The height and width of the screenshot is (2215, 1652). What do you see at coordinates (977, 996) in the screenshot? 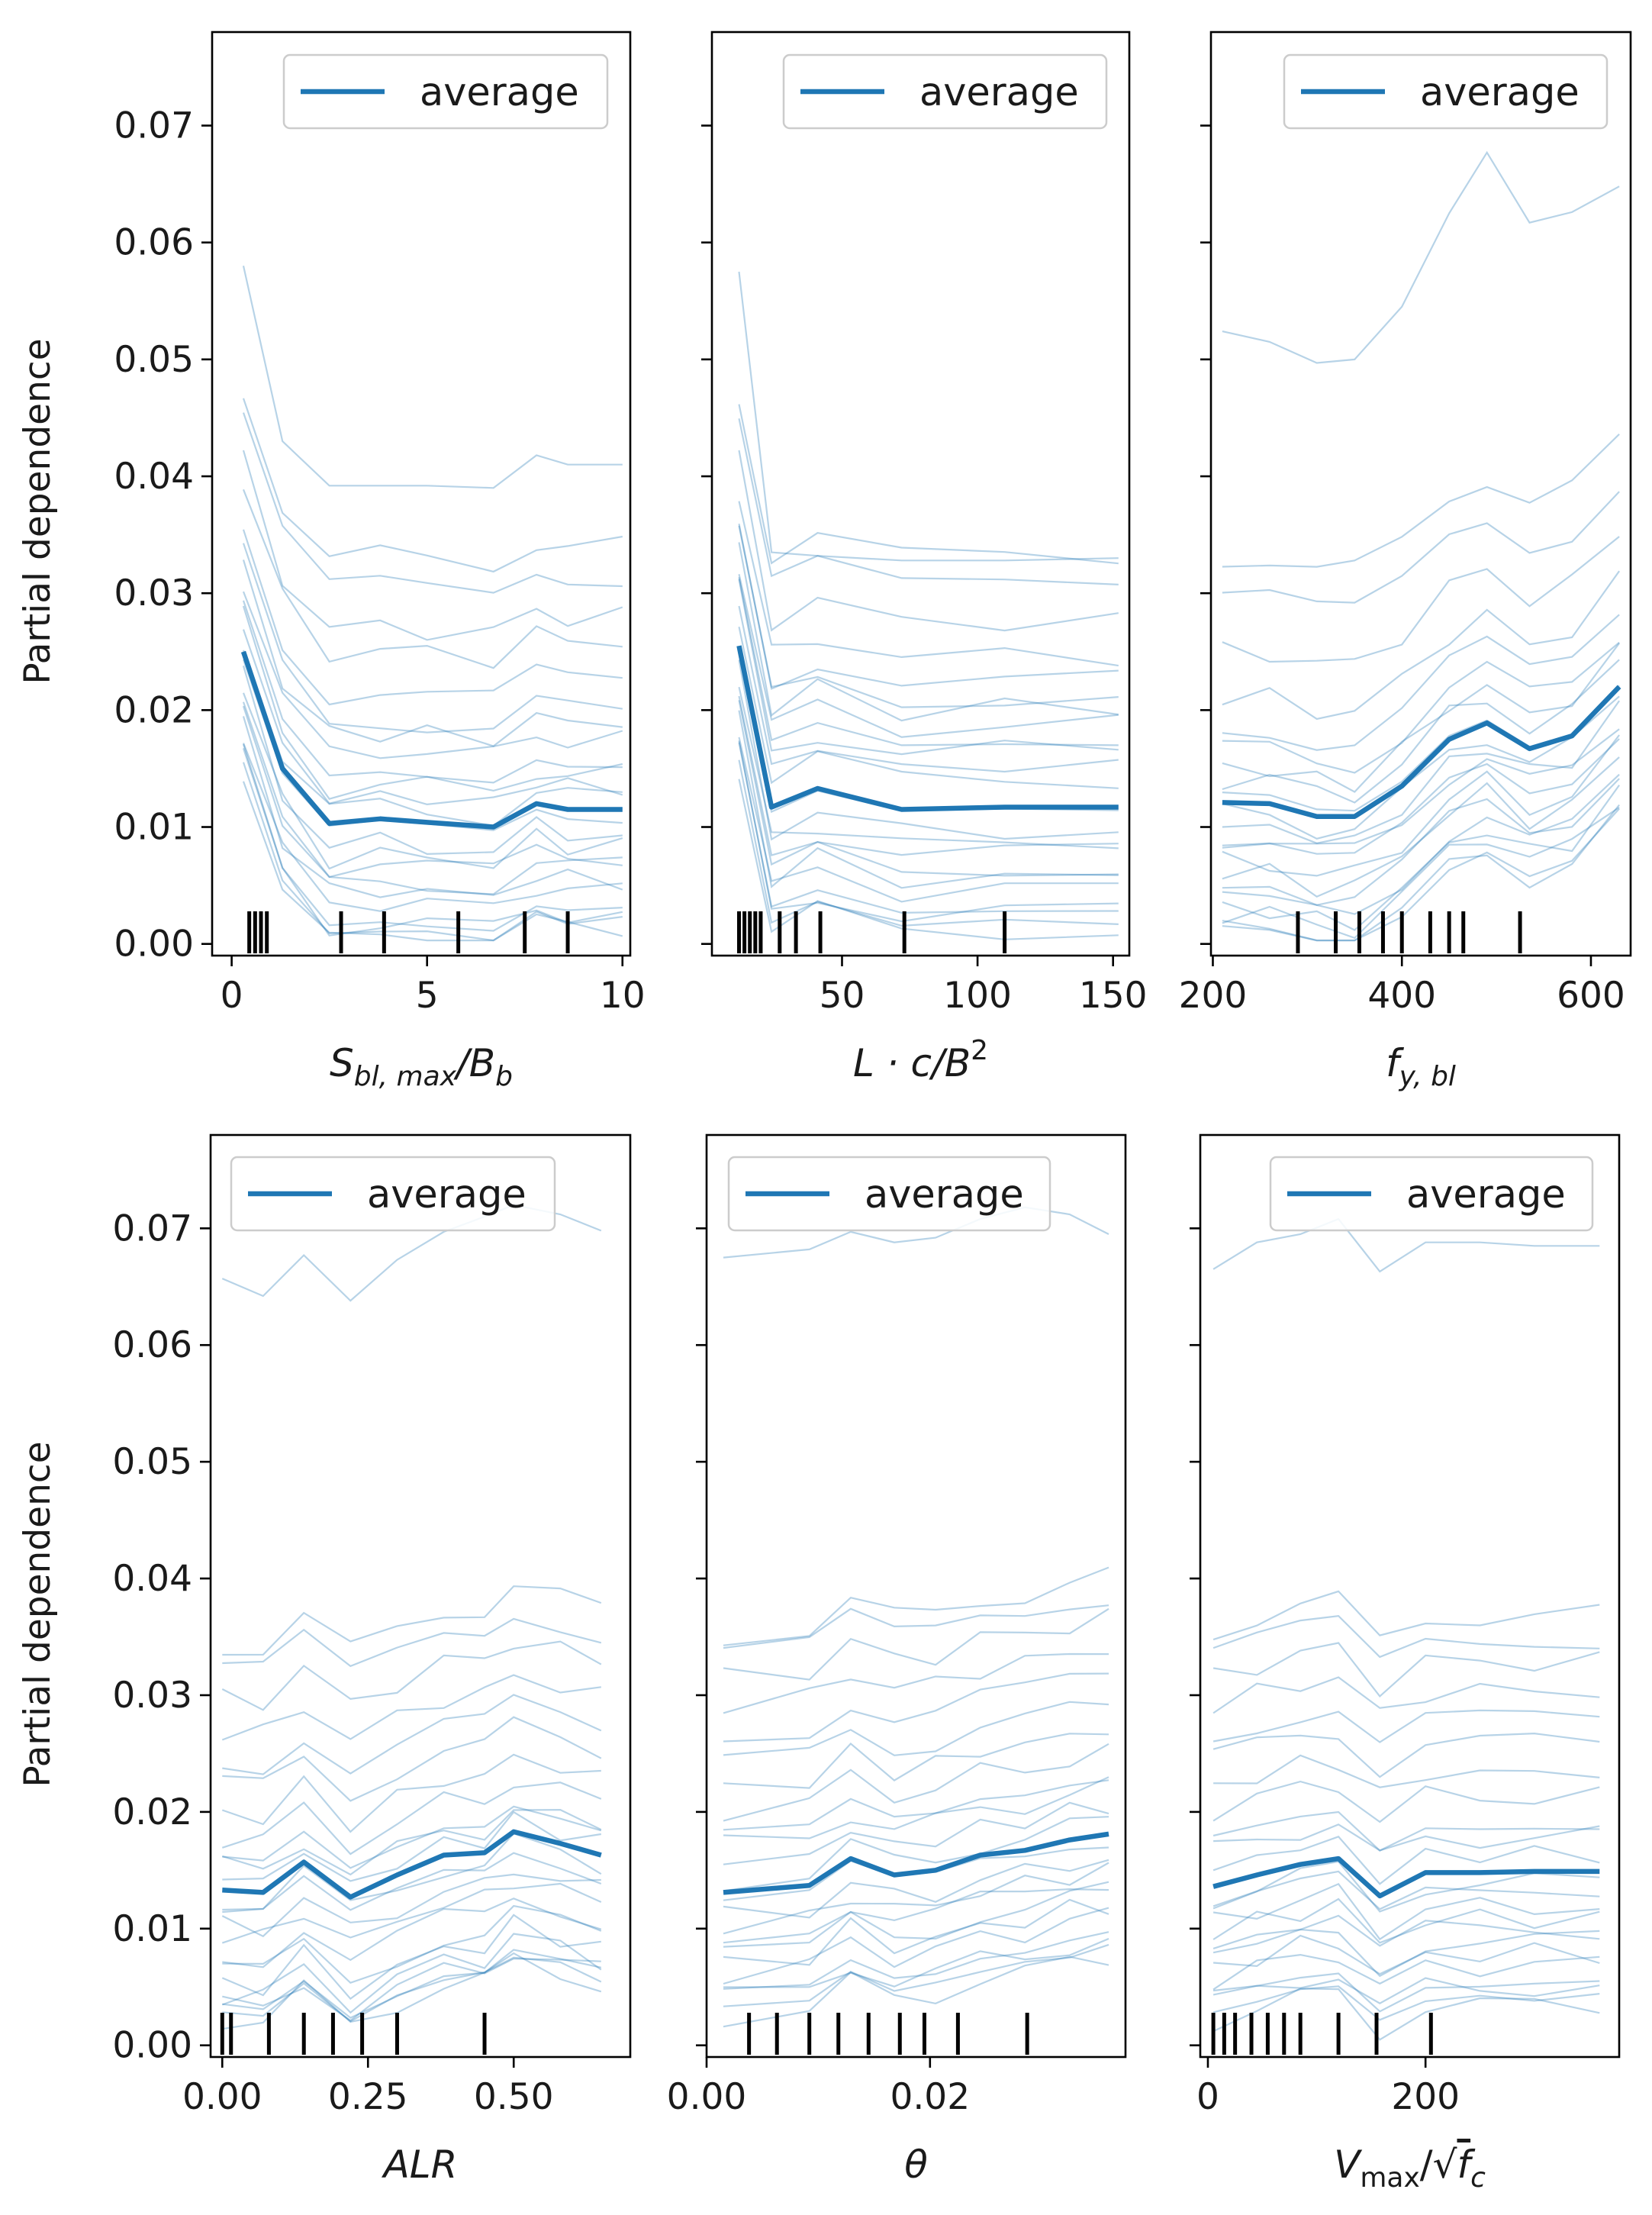
I see `x-tick-label: 100` at bounding box center [977, 996].